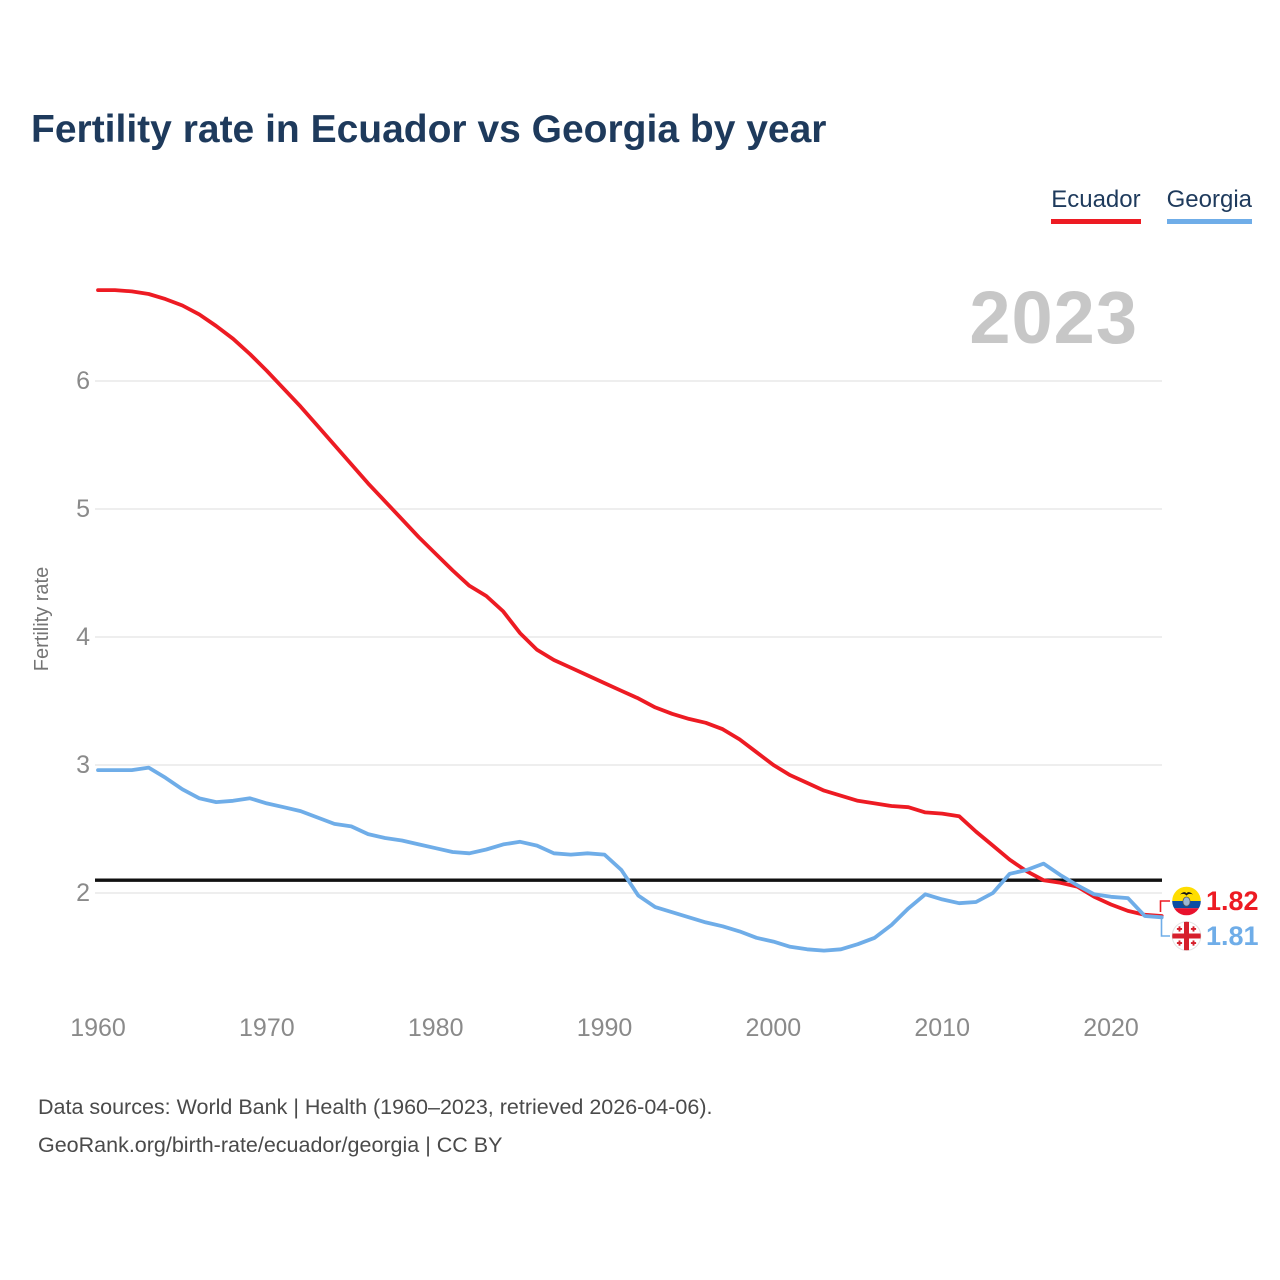  What do you see at coordinates (1151, 205) in the screenshot?
I see `legend: Ecuador Georgia` at bounding box center [1151, 205].